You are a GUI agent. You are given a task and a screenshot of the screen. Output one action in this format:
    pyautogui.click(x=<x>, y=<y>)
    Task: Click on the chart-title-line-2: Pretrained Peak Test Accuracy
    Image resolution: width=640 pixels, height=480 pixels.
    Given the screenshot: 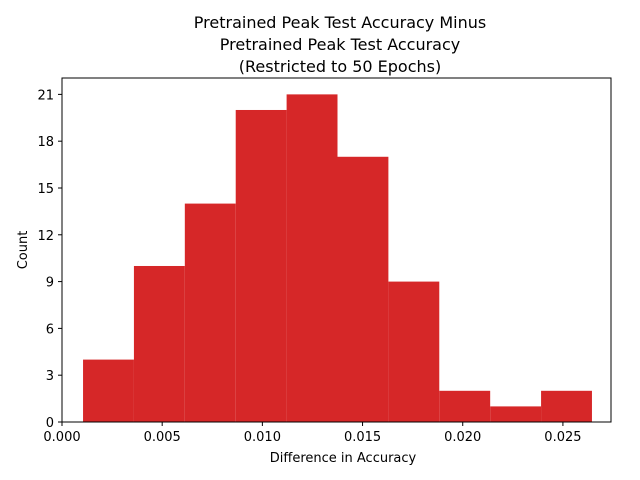 What is the action you would take?
    pyautogui.click(x=340, y=44)
    